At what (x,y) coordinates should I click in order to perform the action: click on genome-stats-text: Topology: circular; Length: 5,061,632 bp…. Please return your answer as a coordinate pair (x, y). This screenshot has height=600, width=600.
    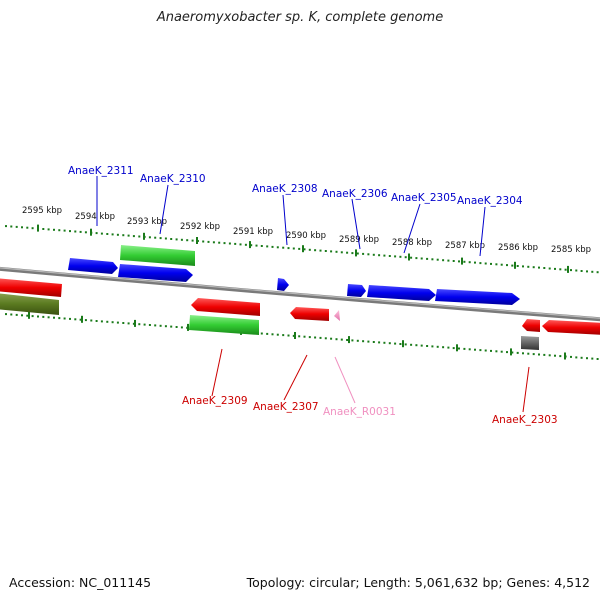
    Looking at the image, I should click on (418, 582).